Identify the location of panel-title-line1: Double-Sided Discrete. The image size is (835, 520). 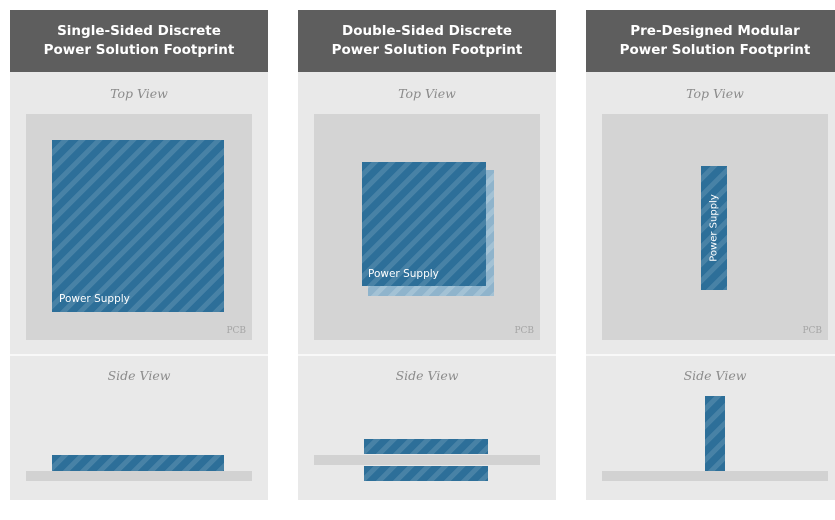
(427, 31).